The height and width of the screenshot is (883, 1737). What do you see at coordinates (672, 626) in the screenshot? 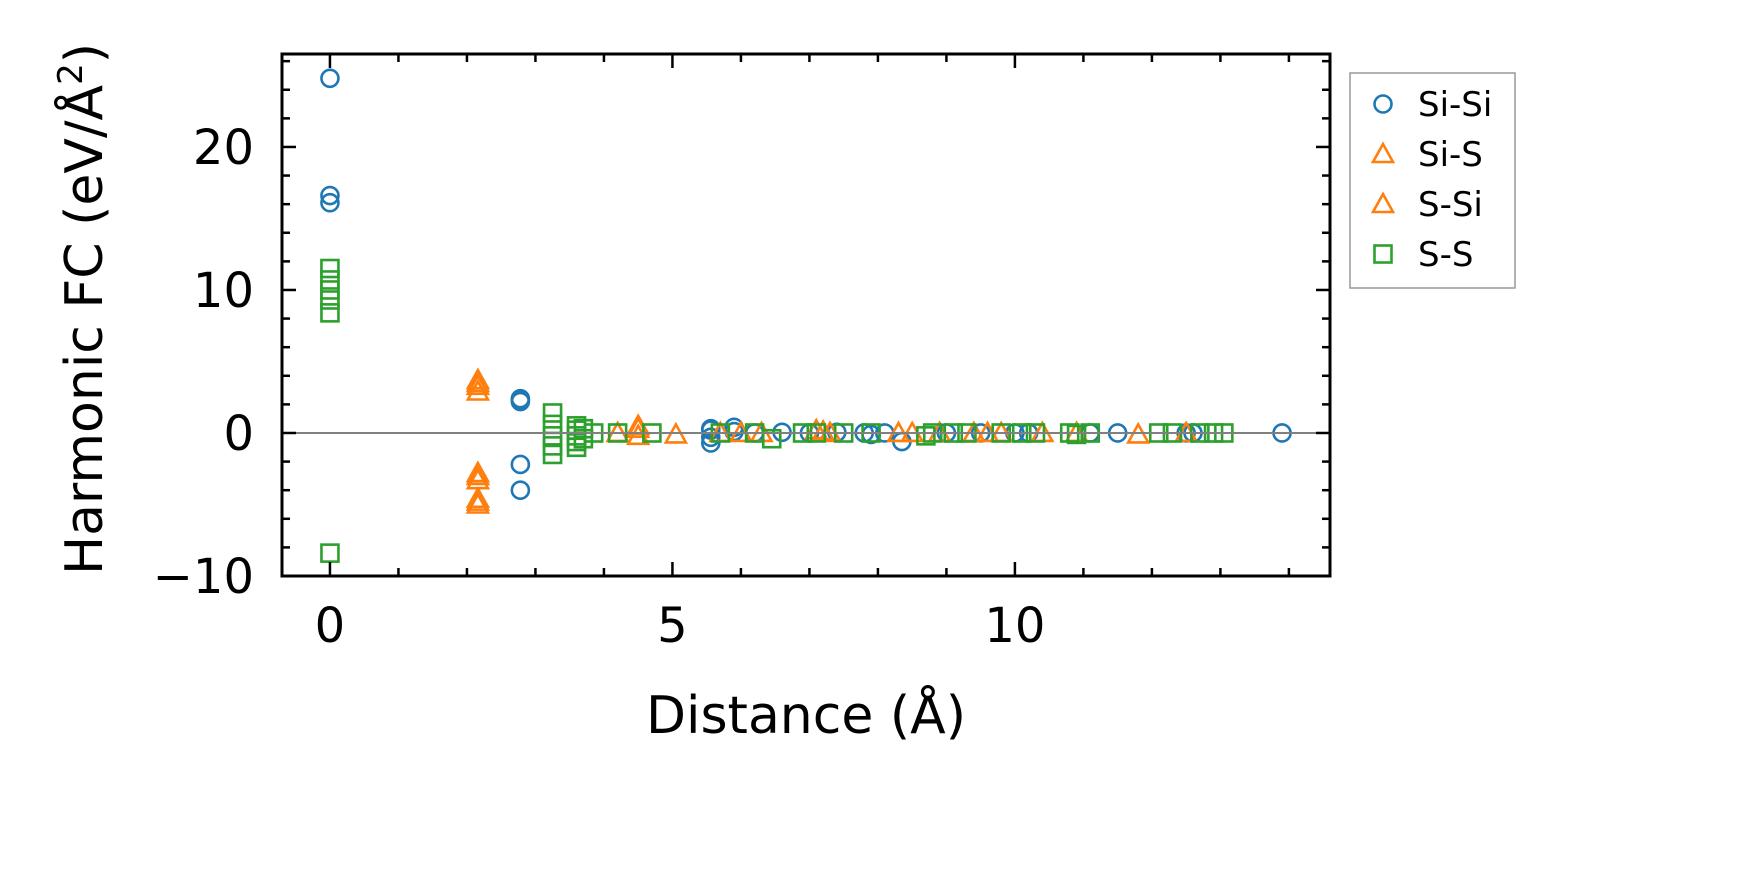
I see `x-tick-label: 5` at bounding box center [672, 626].